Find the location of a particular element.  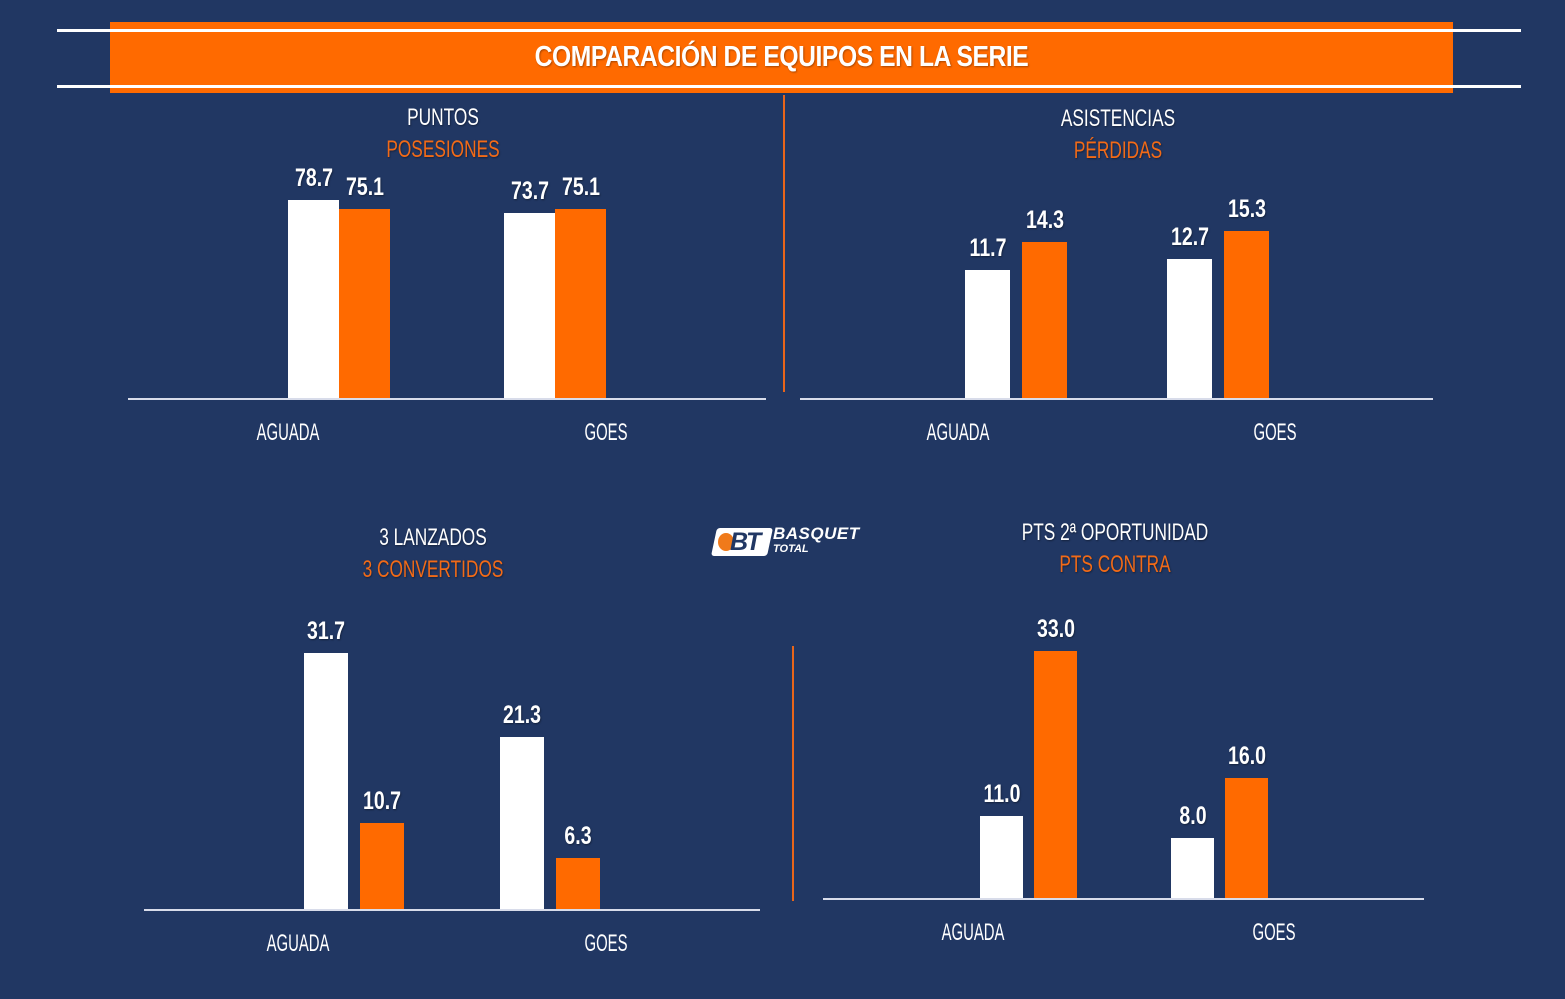

series-title-secondary: PÉRDIDAS is located at coordinates (1118, 150).